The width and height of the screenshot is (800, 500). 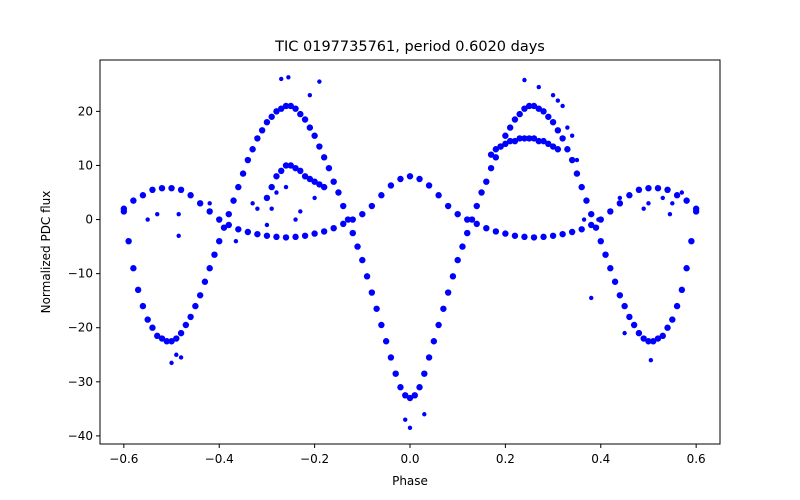 I want to click on x-tick-label: 0.6, so click(x=696, y=459).